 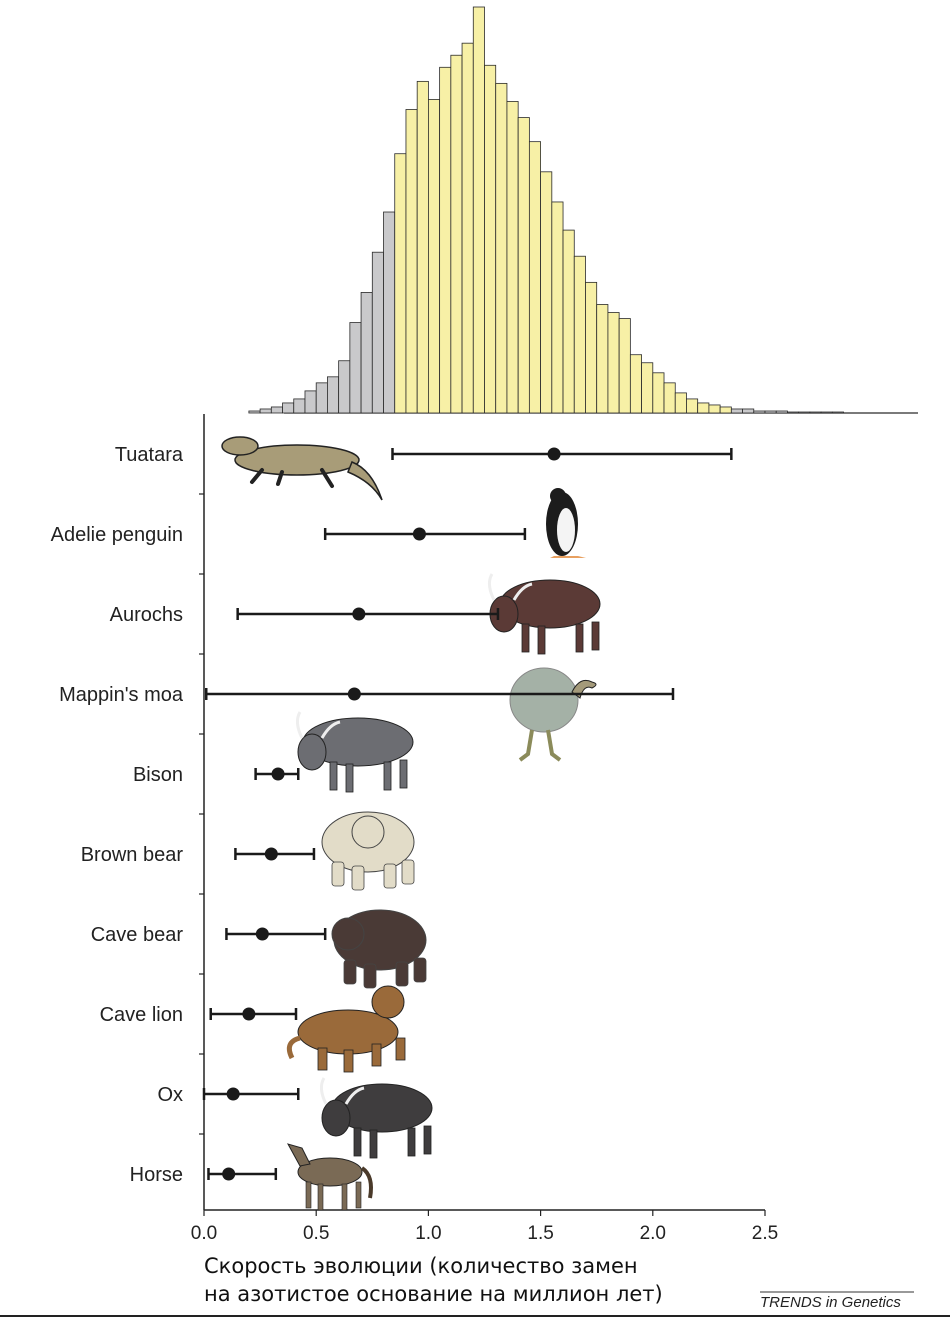 What do you see at coordinates (316, 1233) in the screenshot?
I see `x-tick-label: 0.5` at bounding box center [316, 1233].